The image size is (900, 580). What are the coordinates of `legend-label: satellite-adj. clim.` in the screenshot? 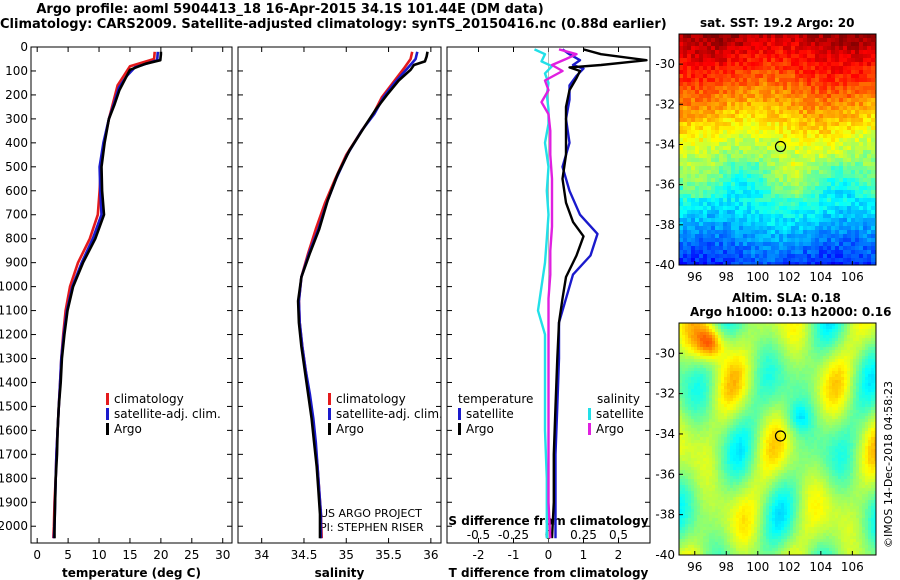 It's located at (167, 414).